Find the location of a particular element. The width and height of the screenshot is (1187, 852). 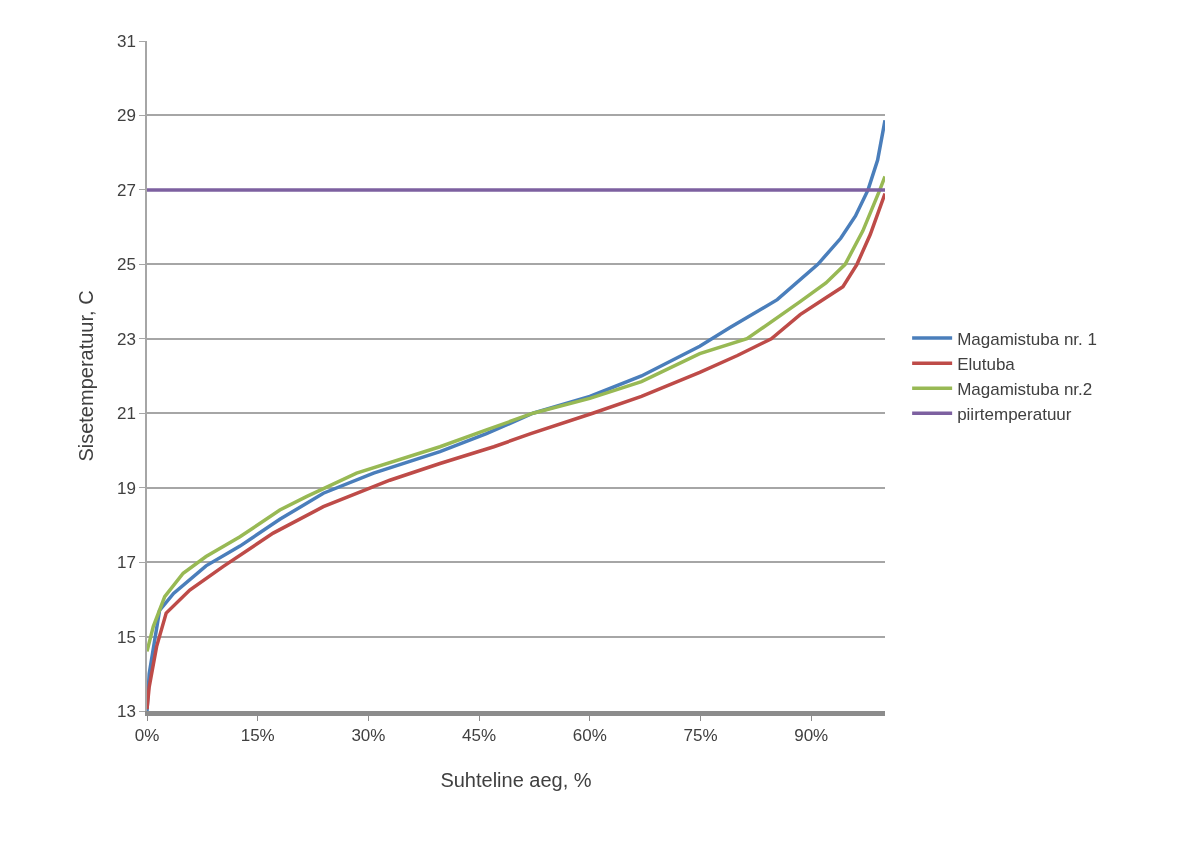

y-tick-label: 23 is located at coordinates (126, 339).